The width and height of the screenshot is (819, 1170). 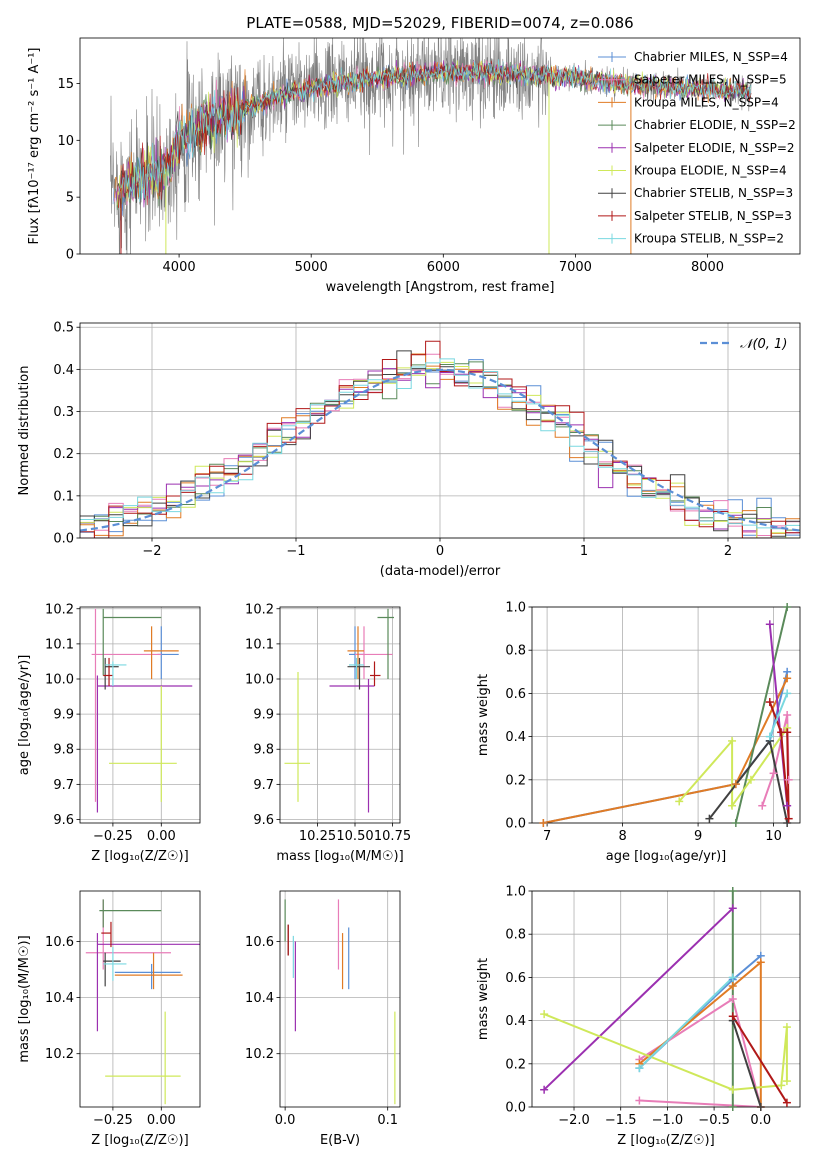 I want to click on legend-label: Kroupa MILES, N_SSP=4, so click(x=706, y=102).